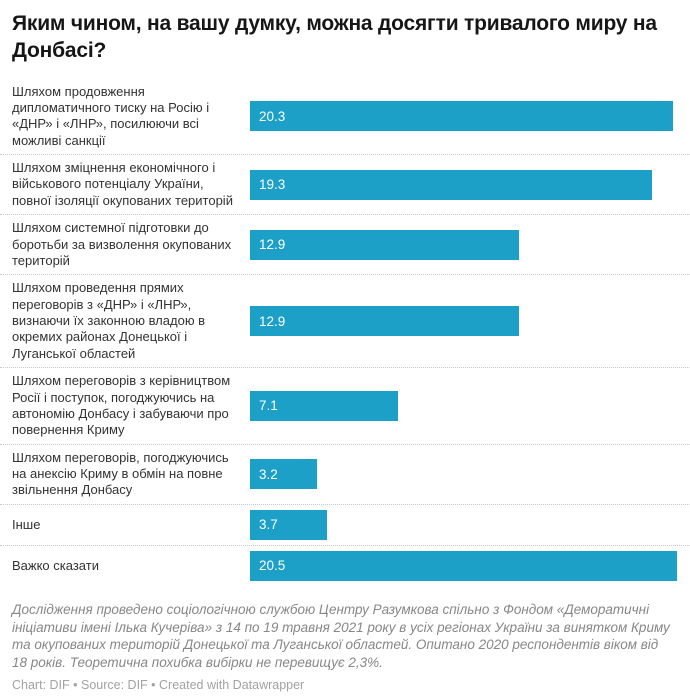 This screenshot has width=690, height=700. What do you see at coordinates (104, 685) in the screenshot?
I see `attribution-source-prefix: Source:` at bounding box center [104, 685].